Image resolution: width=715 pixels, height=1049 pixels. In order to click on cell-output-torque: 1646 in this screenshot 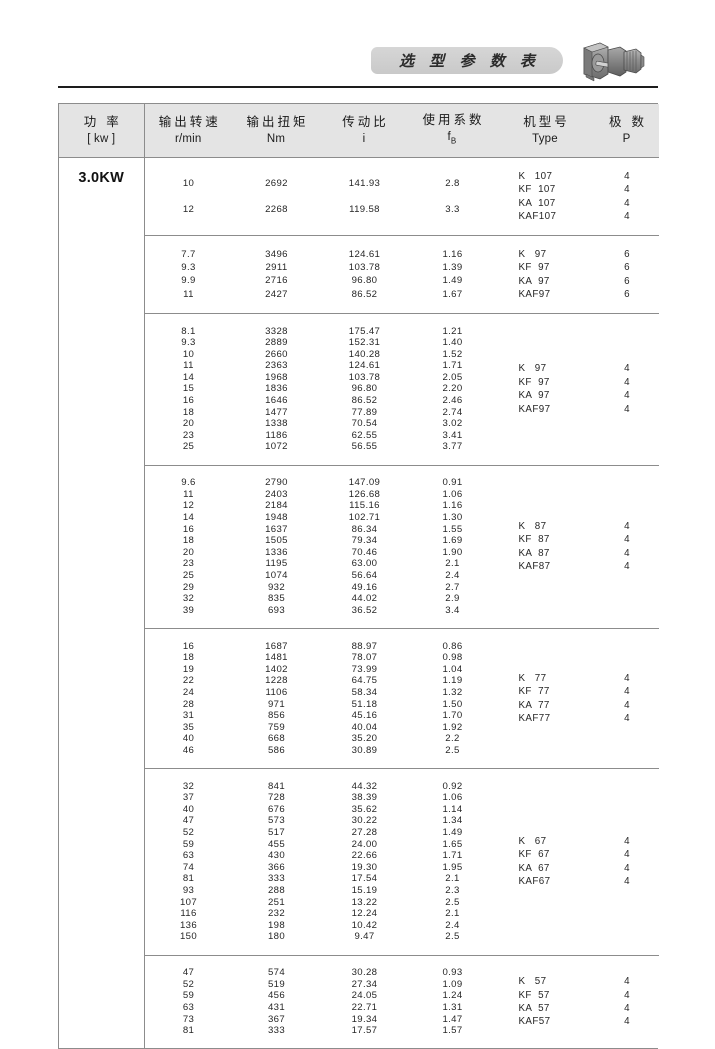, I will do `click(276, 401)`.